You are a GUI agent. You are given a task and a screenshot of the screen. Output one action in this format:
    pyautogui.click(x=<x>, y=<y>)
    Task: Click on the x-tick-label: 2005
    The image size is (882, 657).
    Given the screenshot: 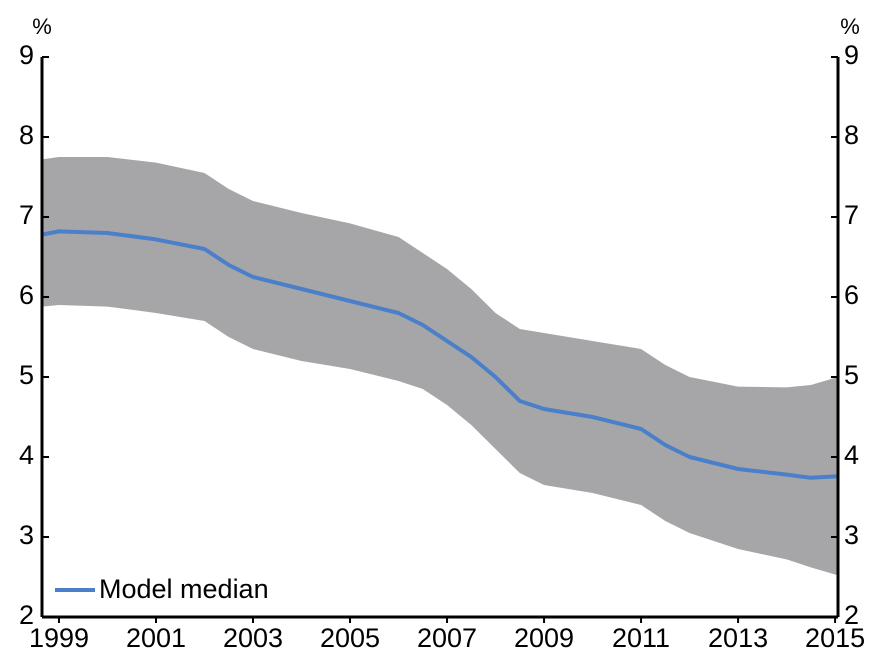 What is the action you would take?
    pyautogui.click(x=350, y=638)
    